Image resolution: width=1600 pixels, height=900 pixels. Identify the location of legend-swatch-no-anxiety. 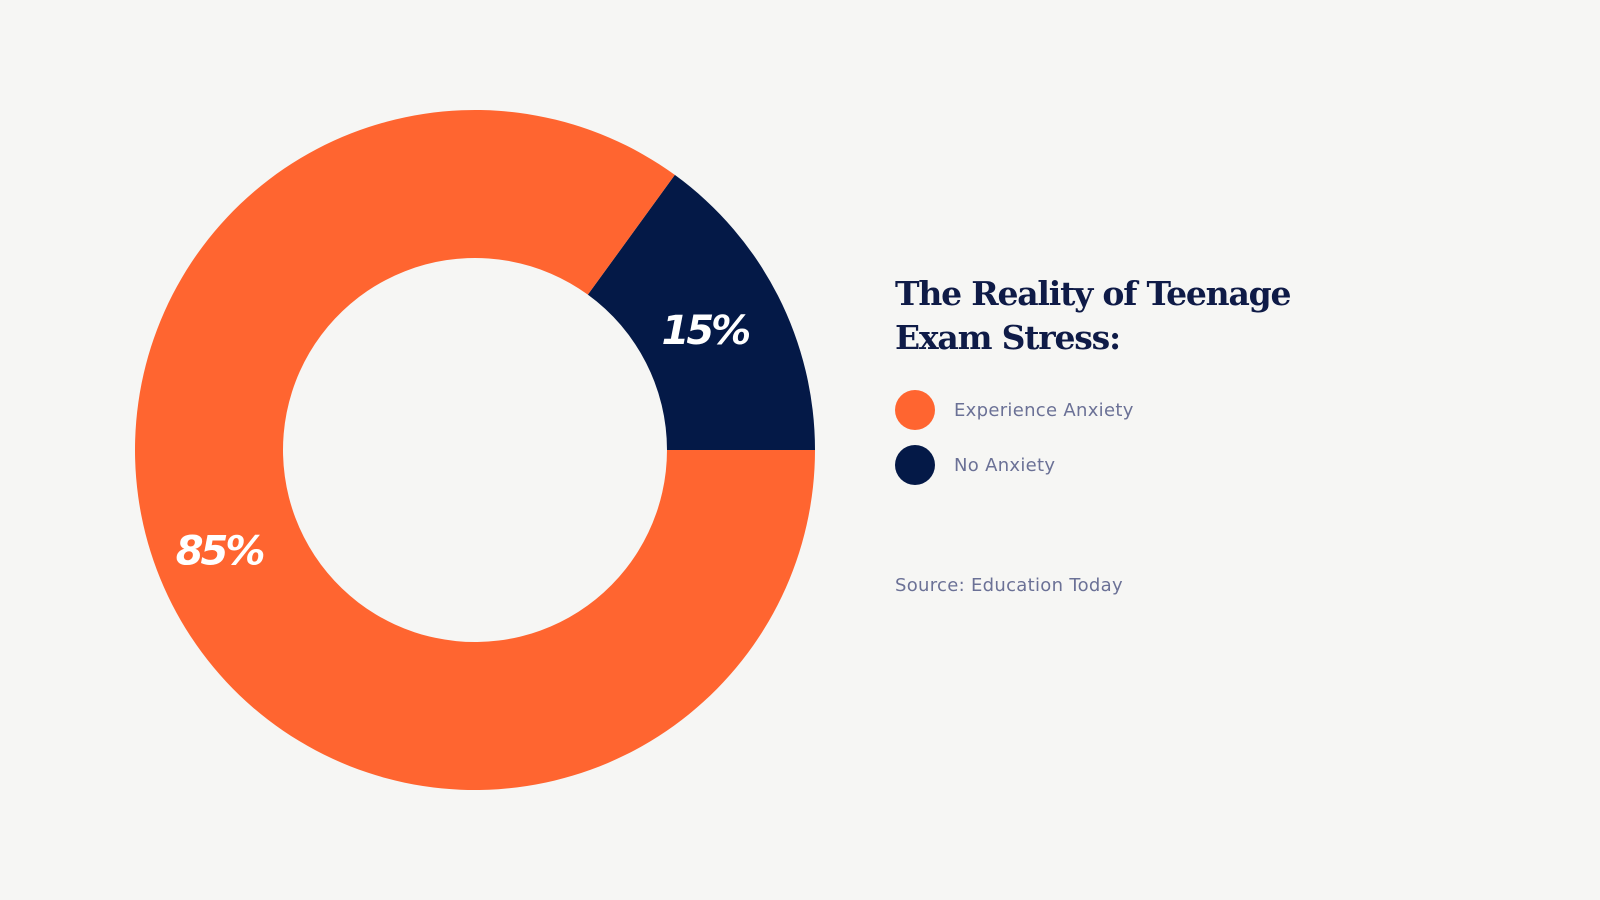
(915, 465).